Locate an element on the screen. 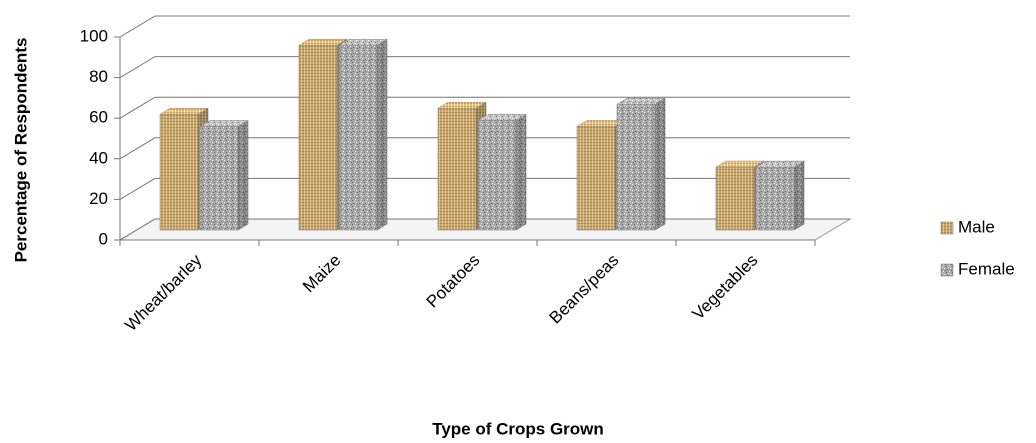 This screenshot has width=1036, height=443. y-axis-title: Percentage of Respondents is located at coordinates (20, 150).